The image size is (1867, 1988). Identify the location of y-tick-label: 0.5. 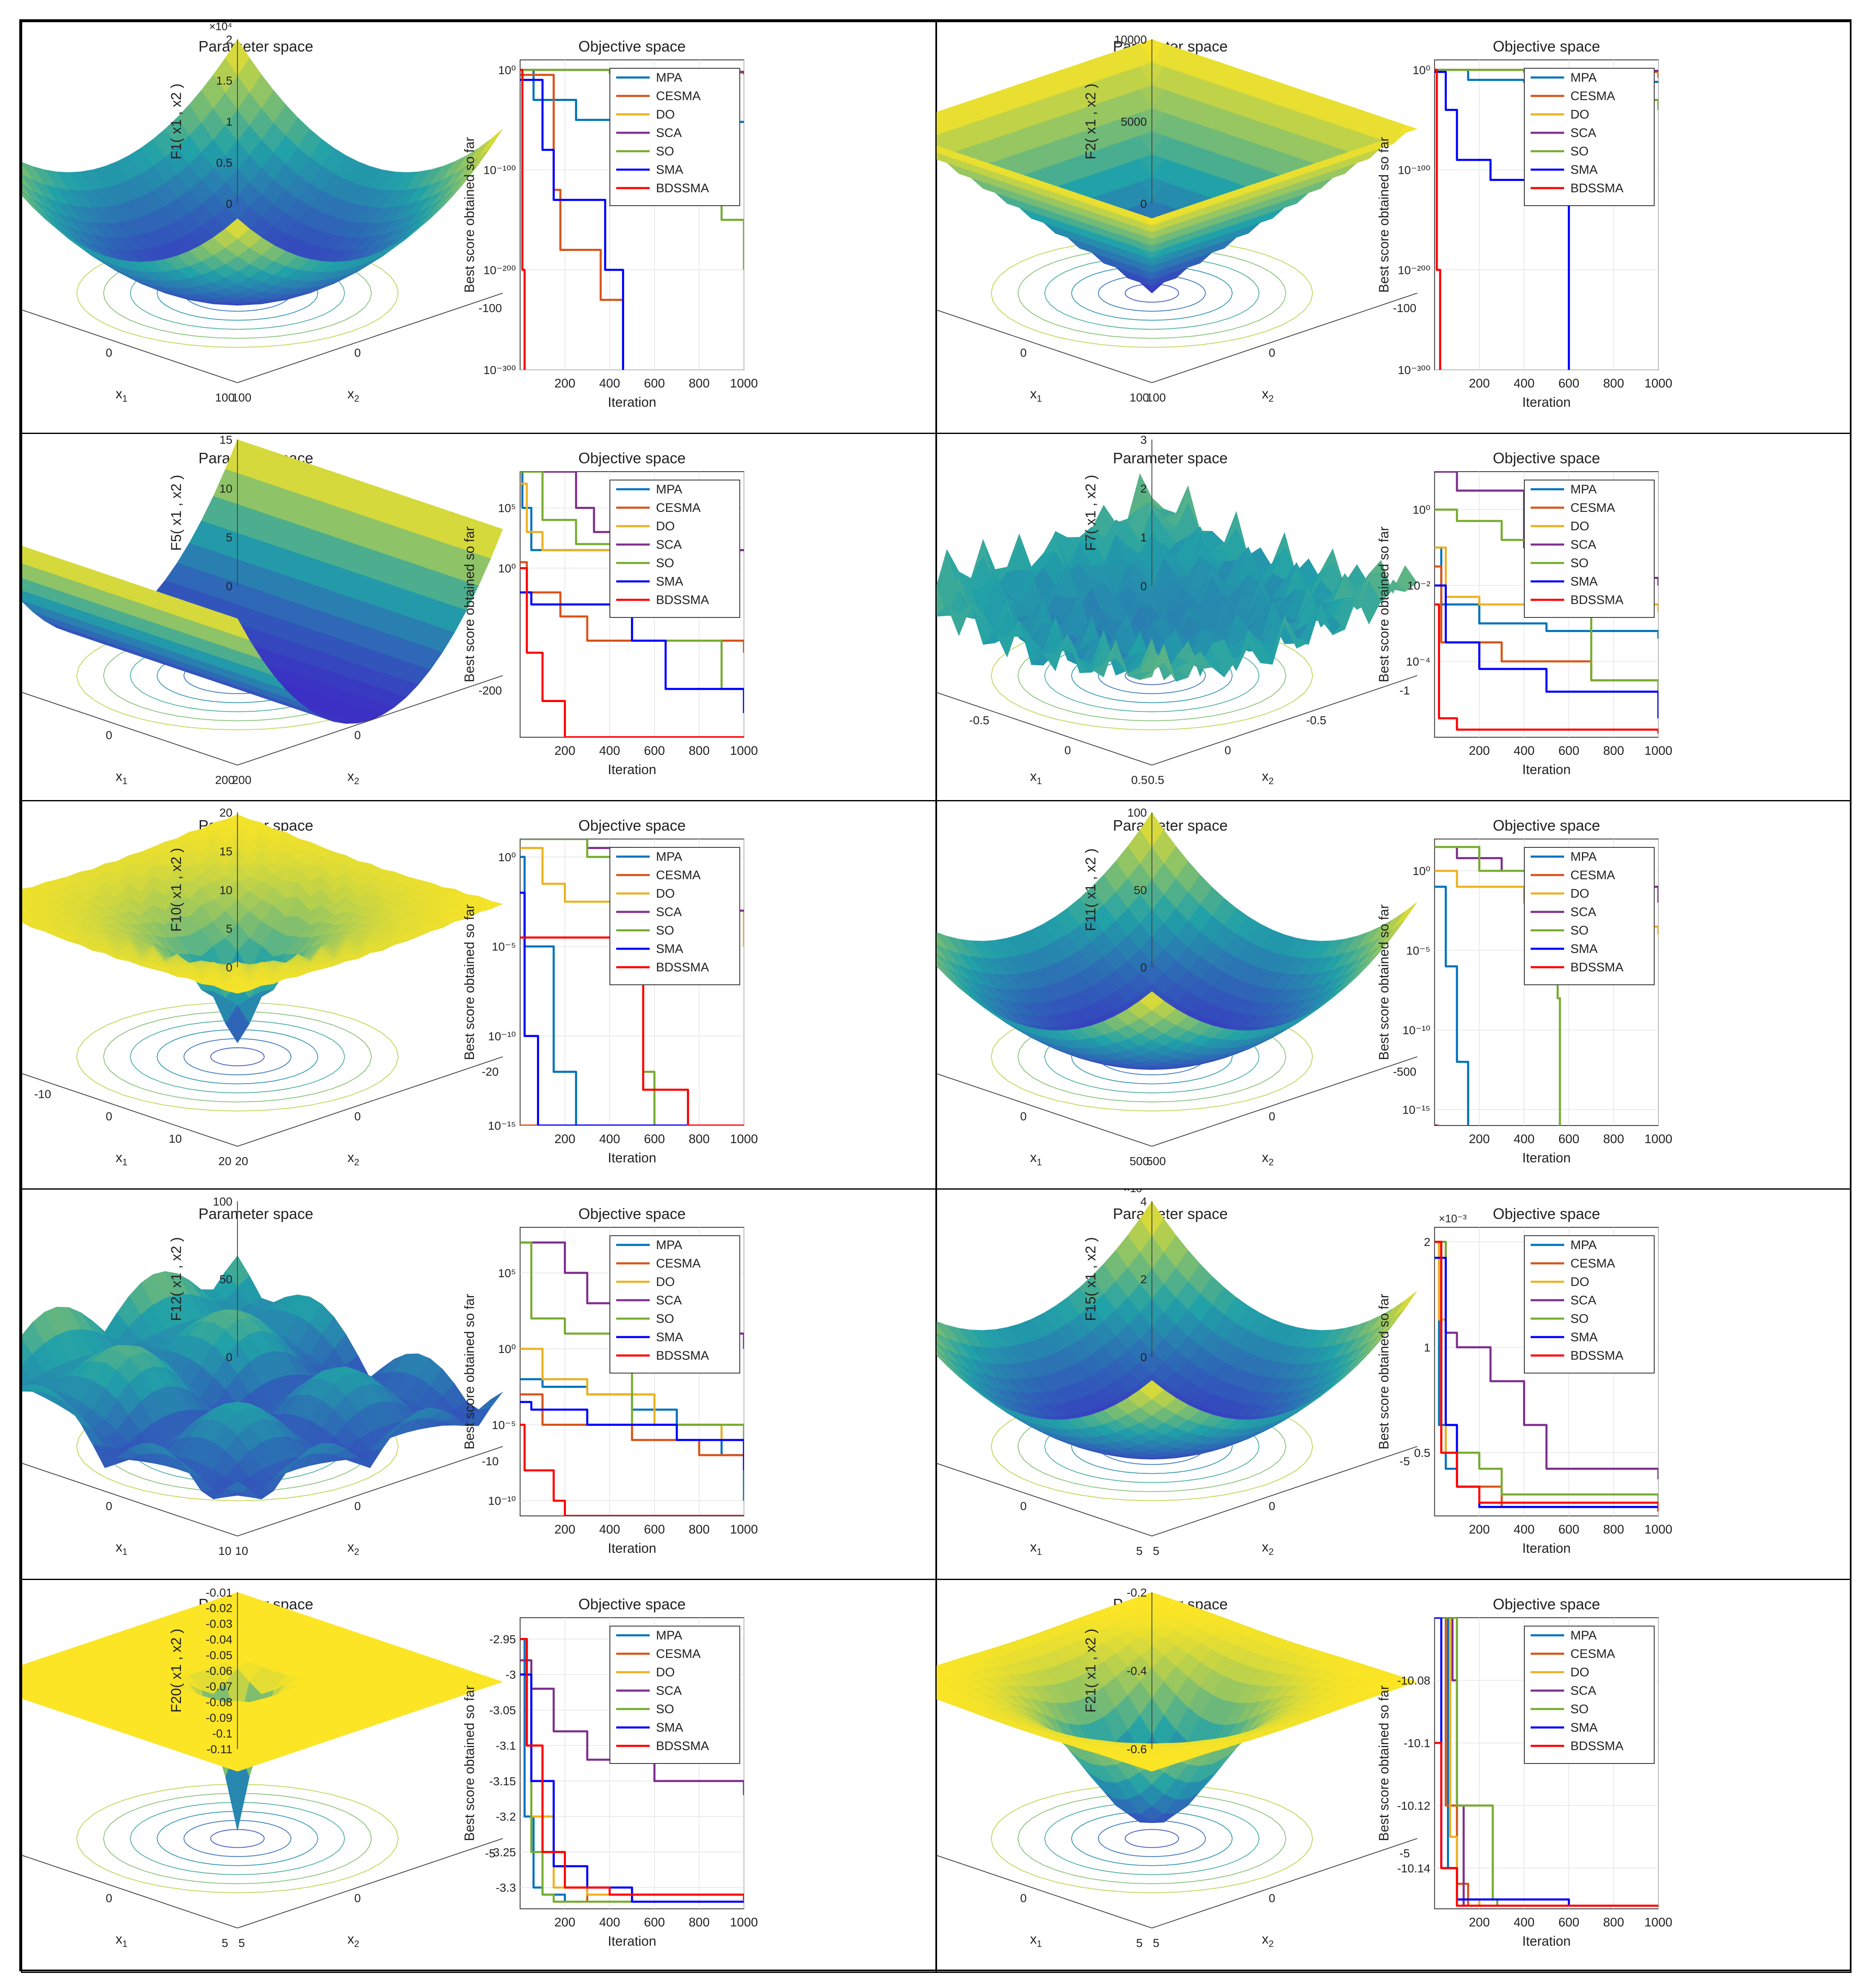
(1422, 1453).